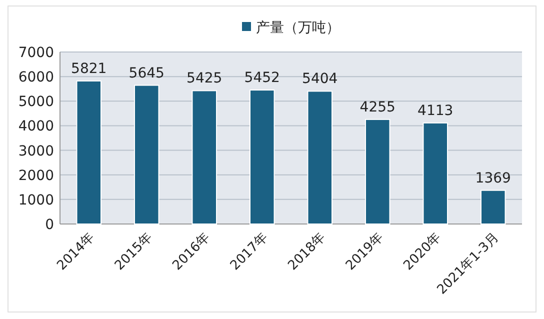 The width and height of the screenshot is (544, 319). I want to click on data-label: 5821, so click(89, 68).